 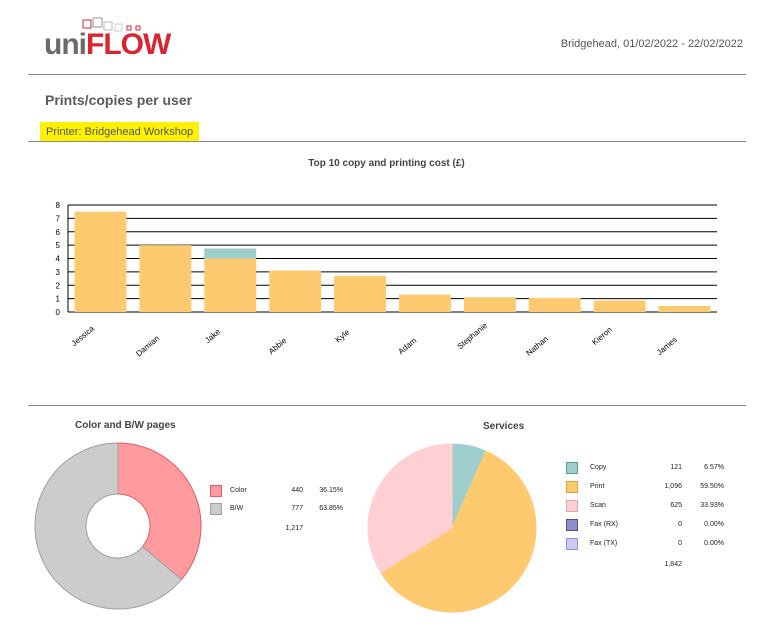 What do you see at coordinates (238, 490) in the screenshot?
I see `legend-label: Color` at bounding box center [238, 490].